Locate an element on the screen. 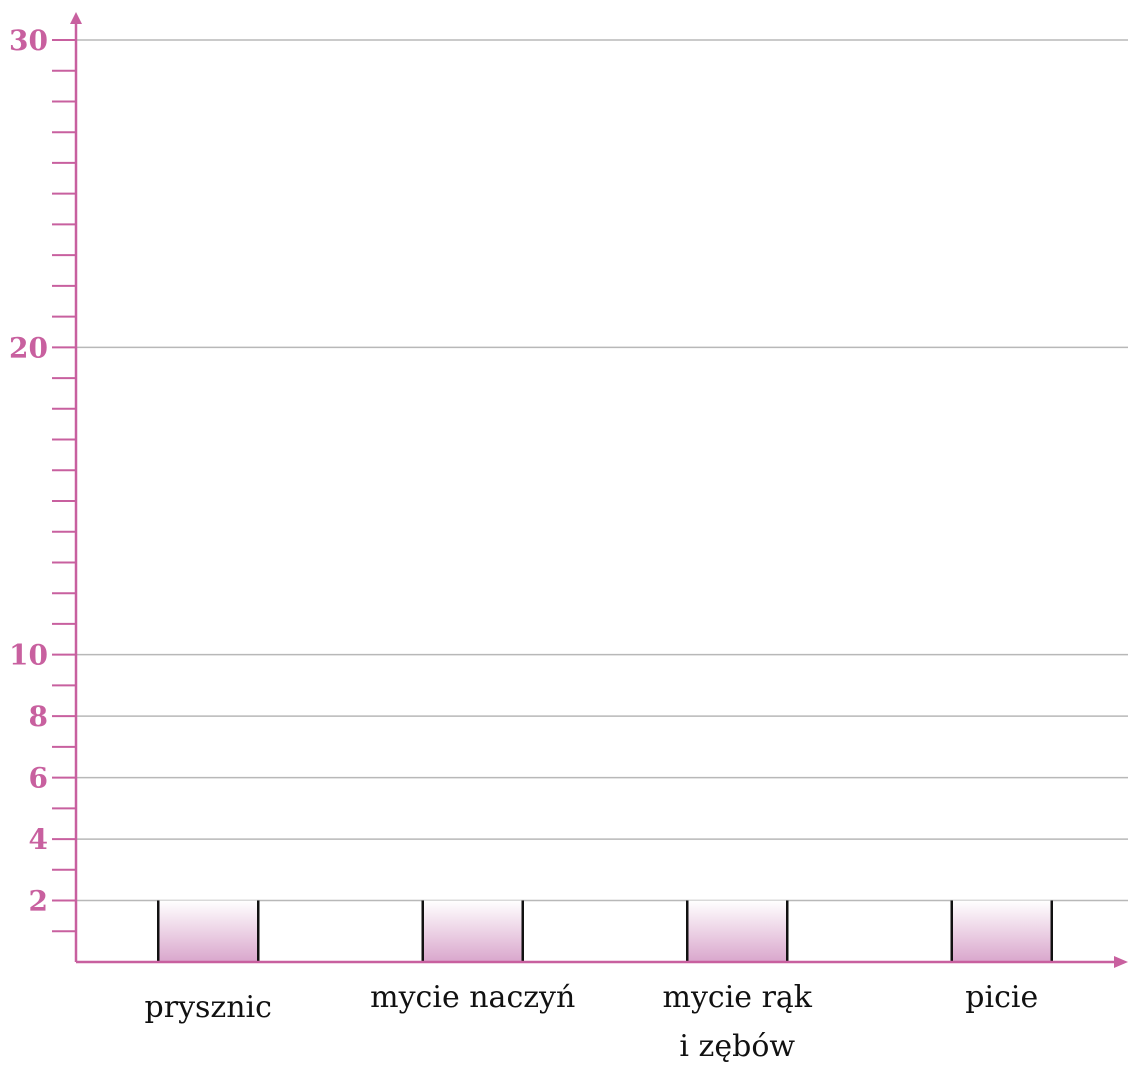 The image size is (1128, 1068). category-label: picie is located at coordinates (1001, 997).